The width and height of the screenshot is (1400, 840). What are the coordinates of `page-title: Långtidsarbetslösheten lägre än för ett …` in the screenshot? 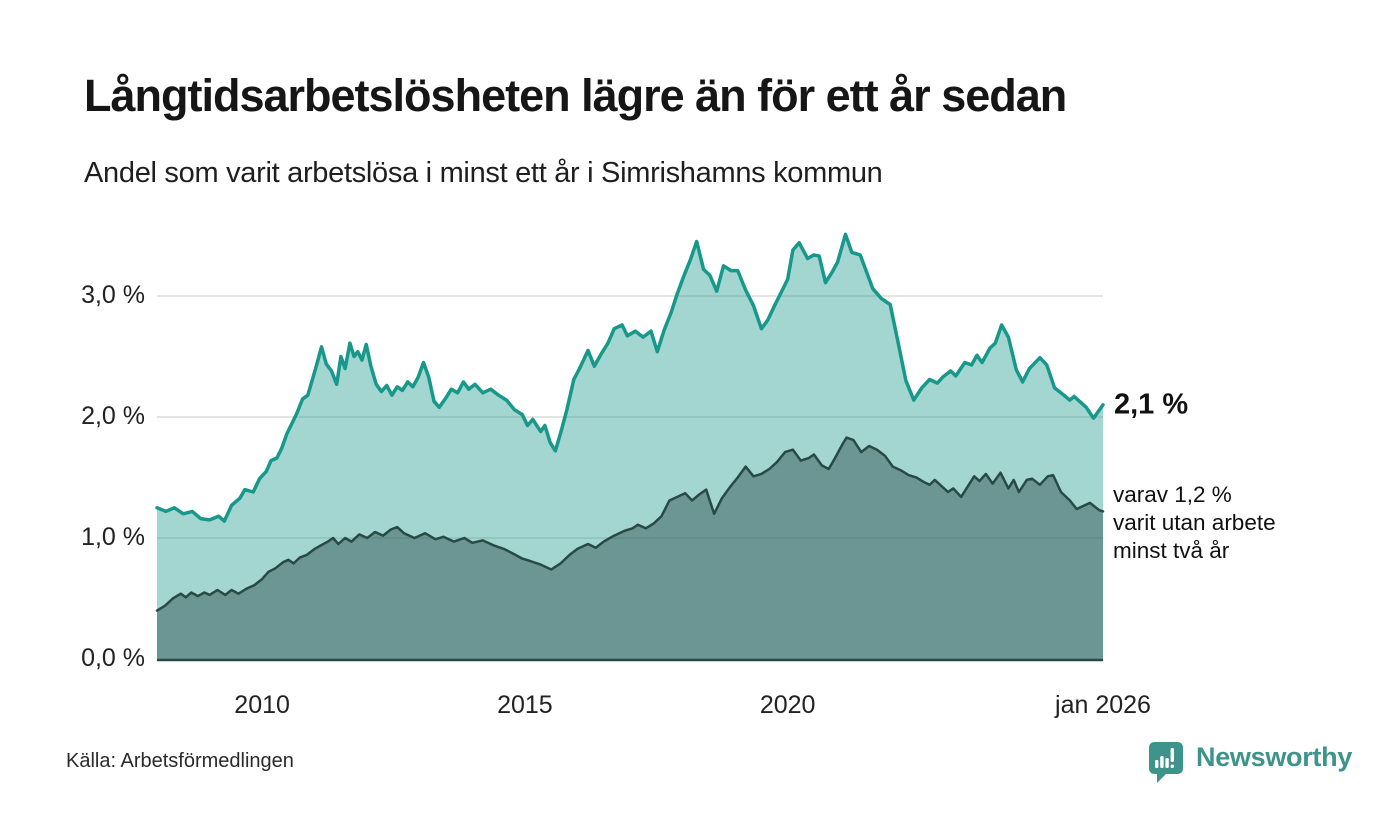 It's located at (575, 95).